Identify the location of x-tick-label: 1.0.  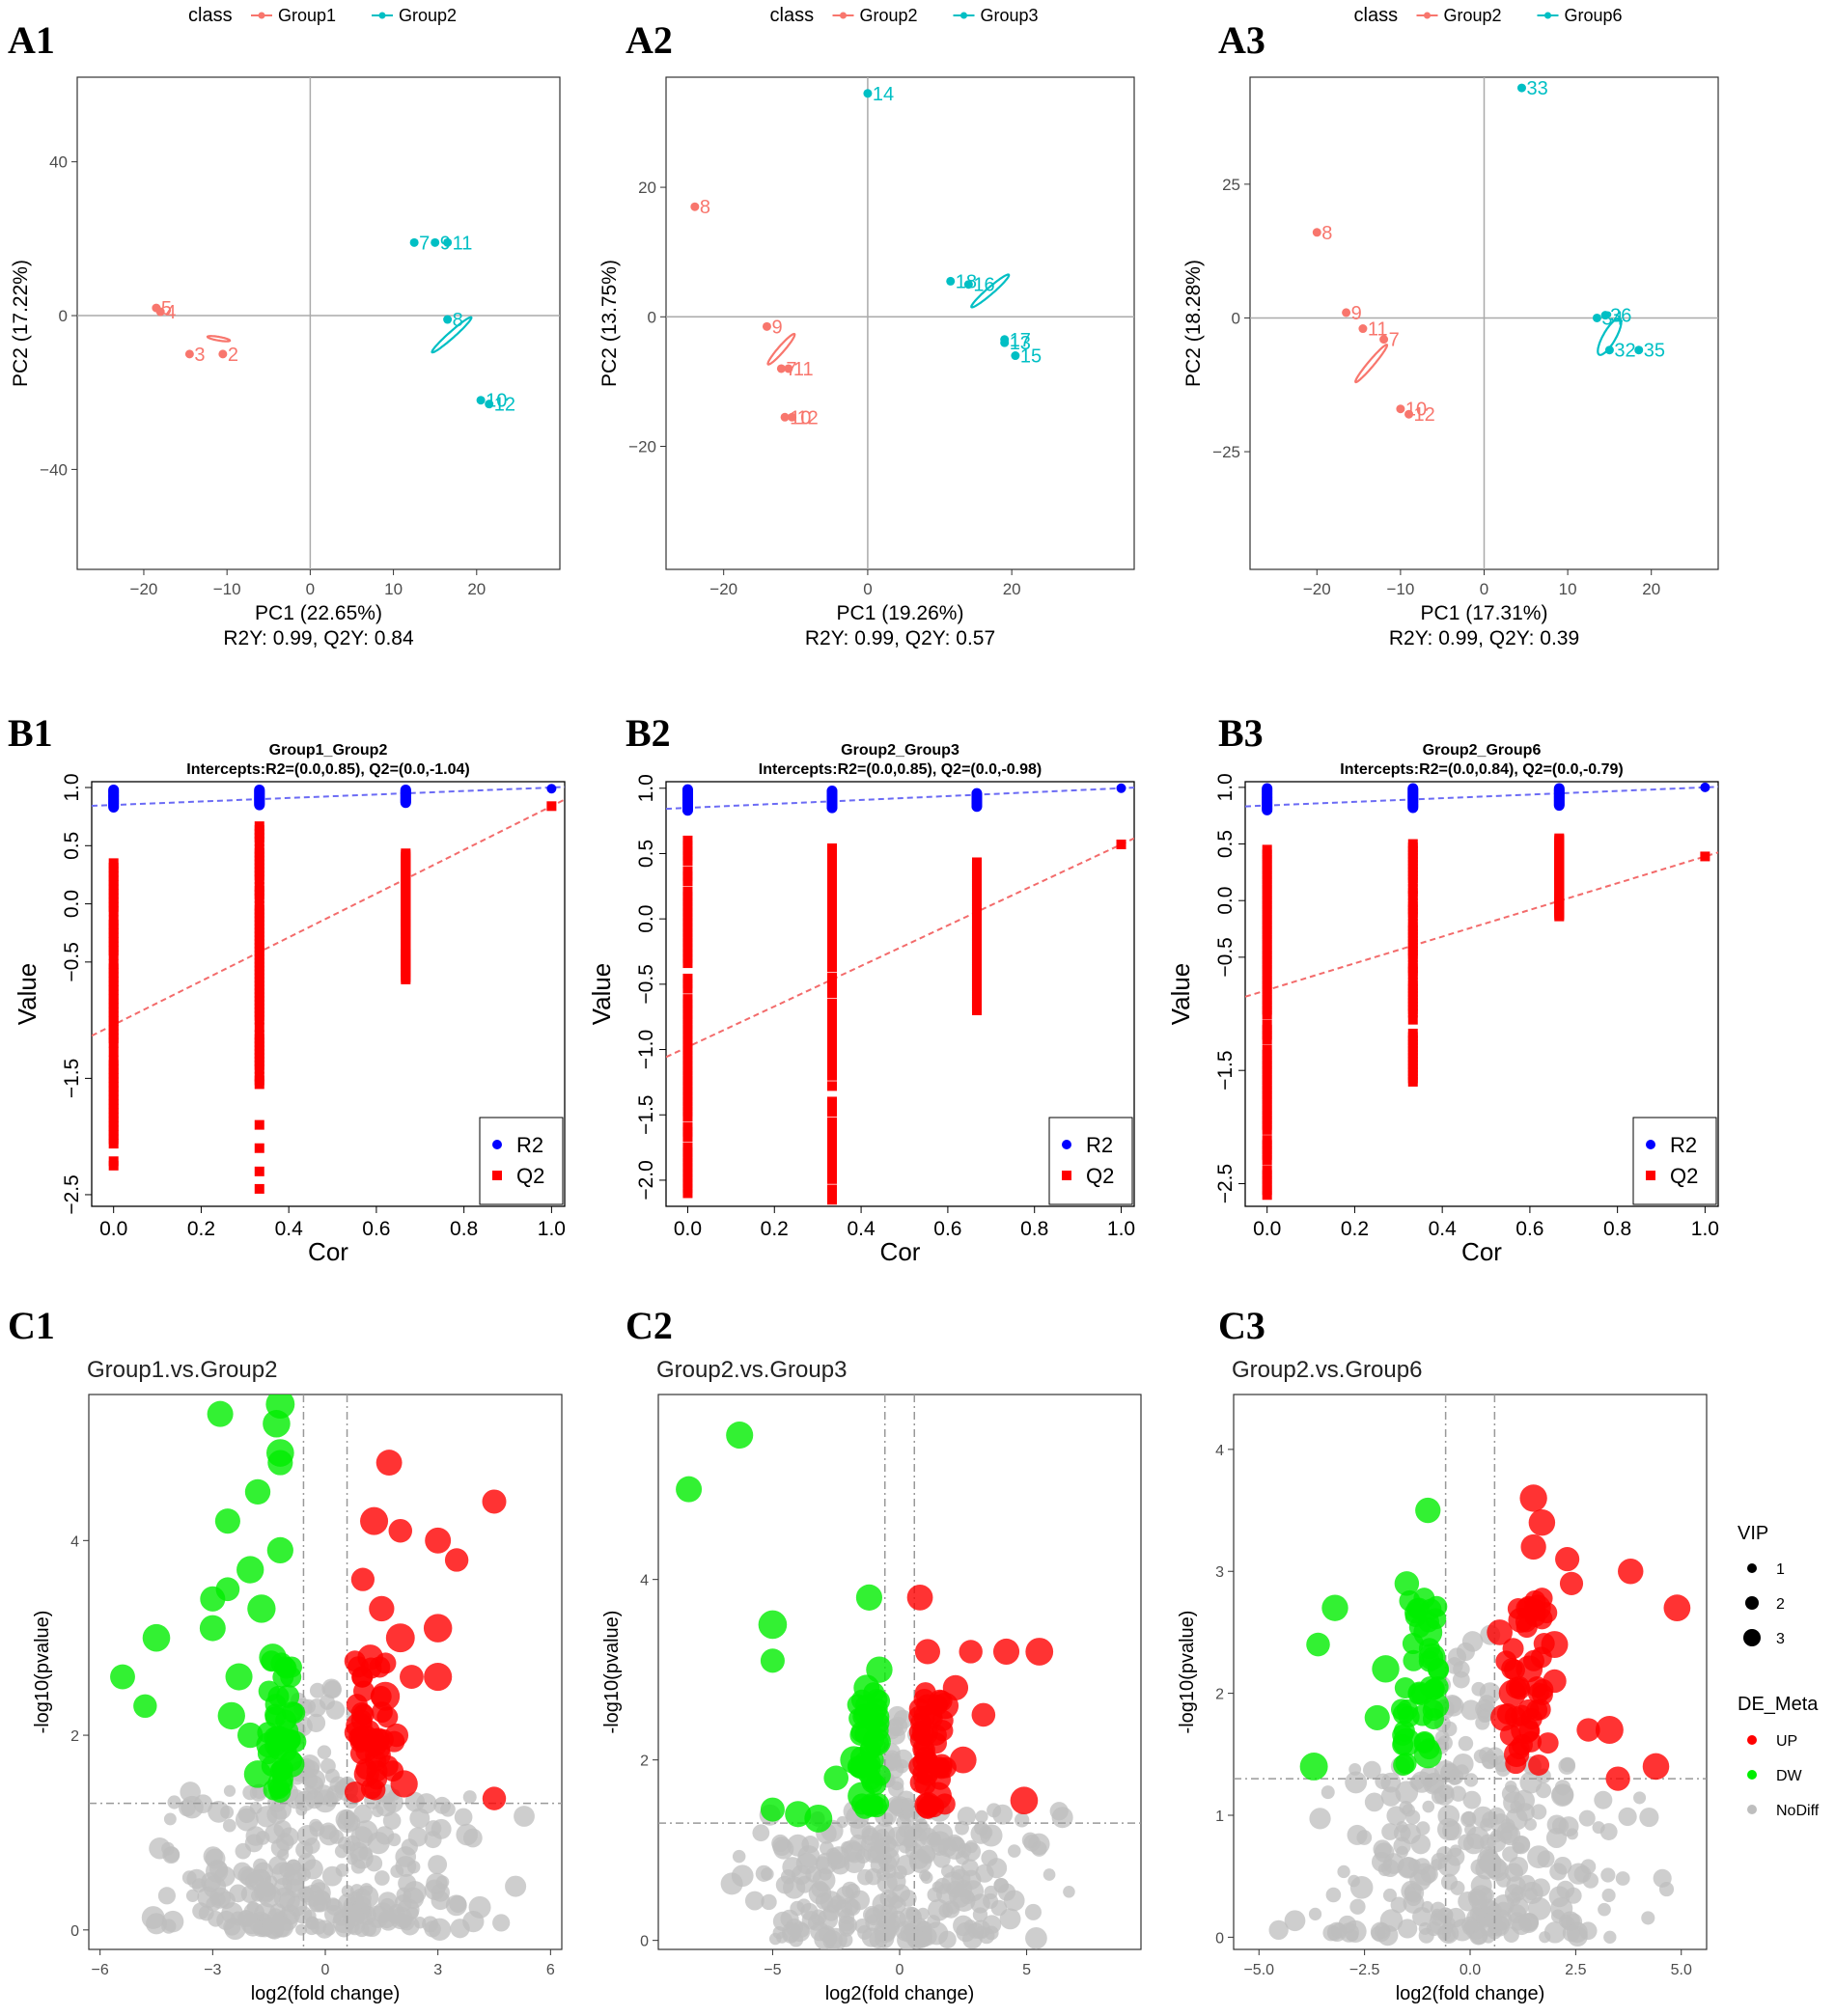
(1705, 1229).